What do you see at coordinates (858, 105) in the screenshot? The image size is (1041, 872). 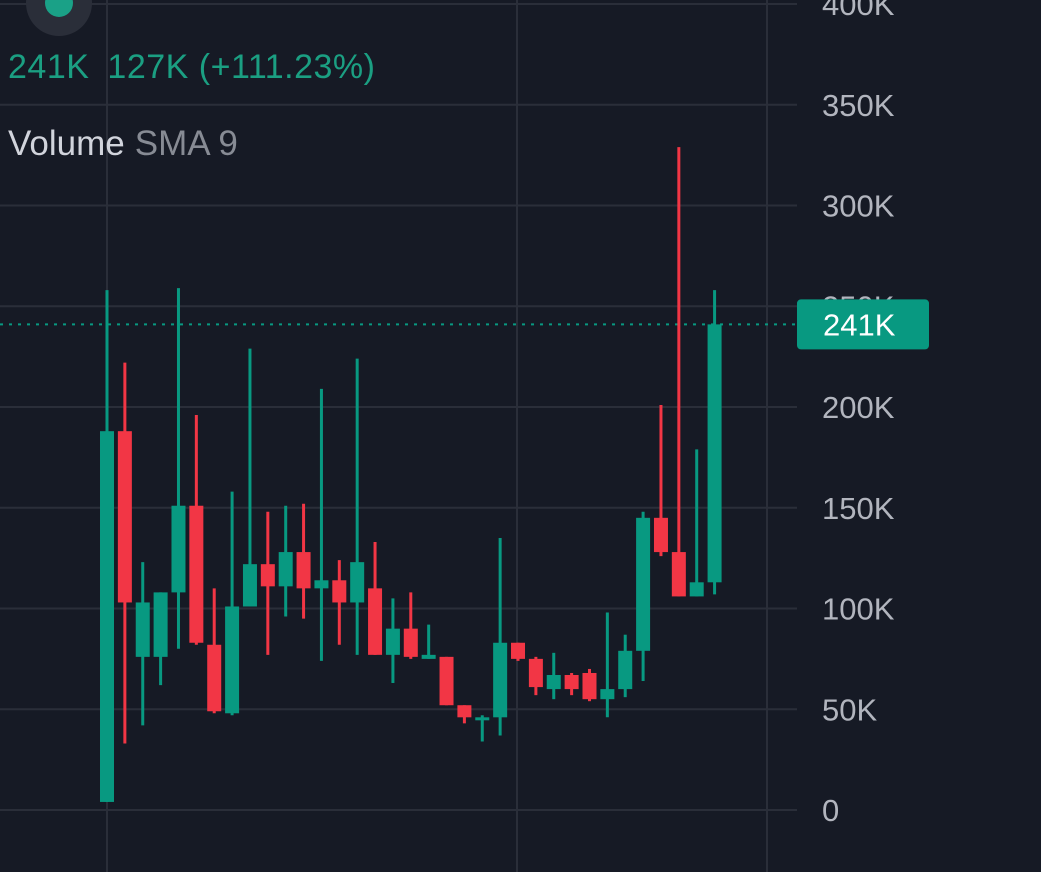 I see `y-tick-label: 350K` at bounding box center [858, 105].